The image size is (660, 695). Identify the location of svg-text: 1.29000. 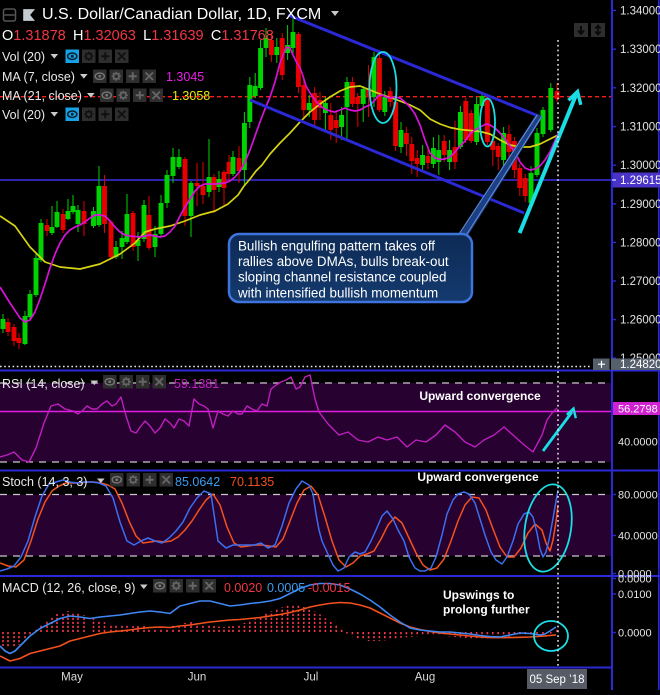
(640, 205).